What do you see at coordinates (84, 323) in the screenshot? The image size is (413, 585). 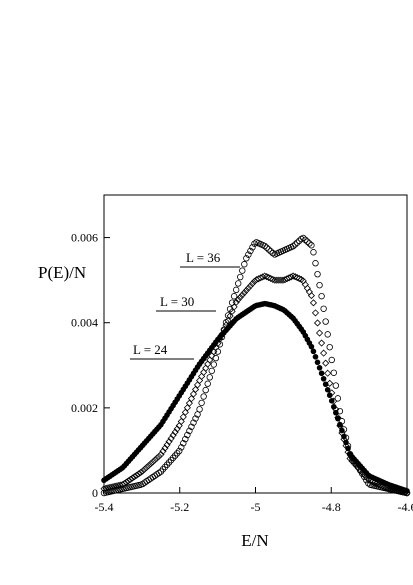 I see `y-tick-label: 0.004` at bounding box center [84, 323].